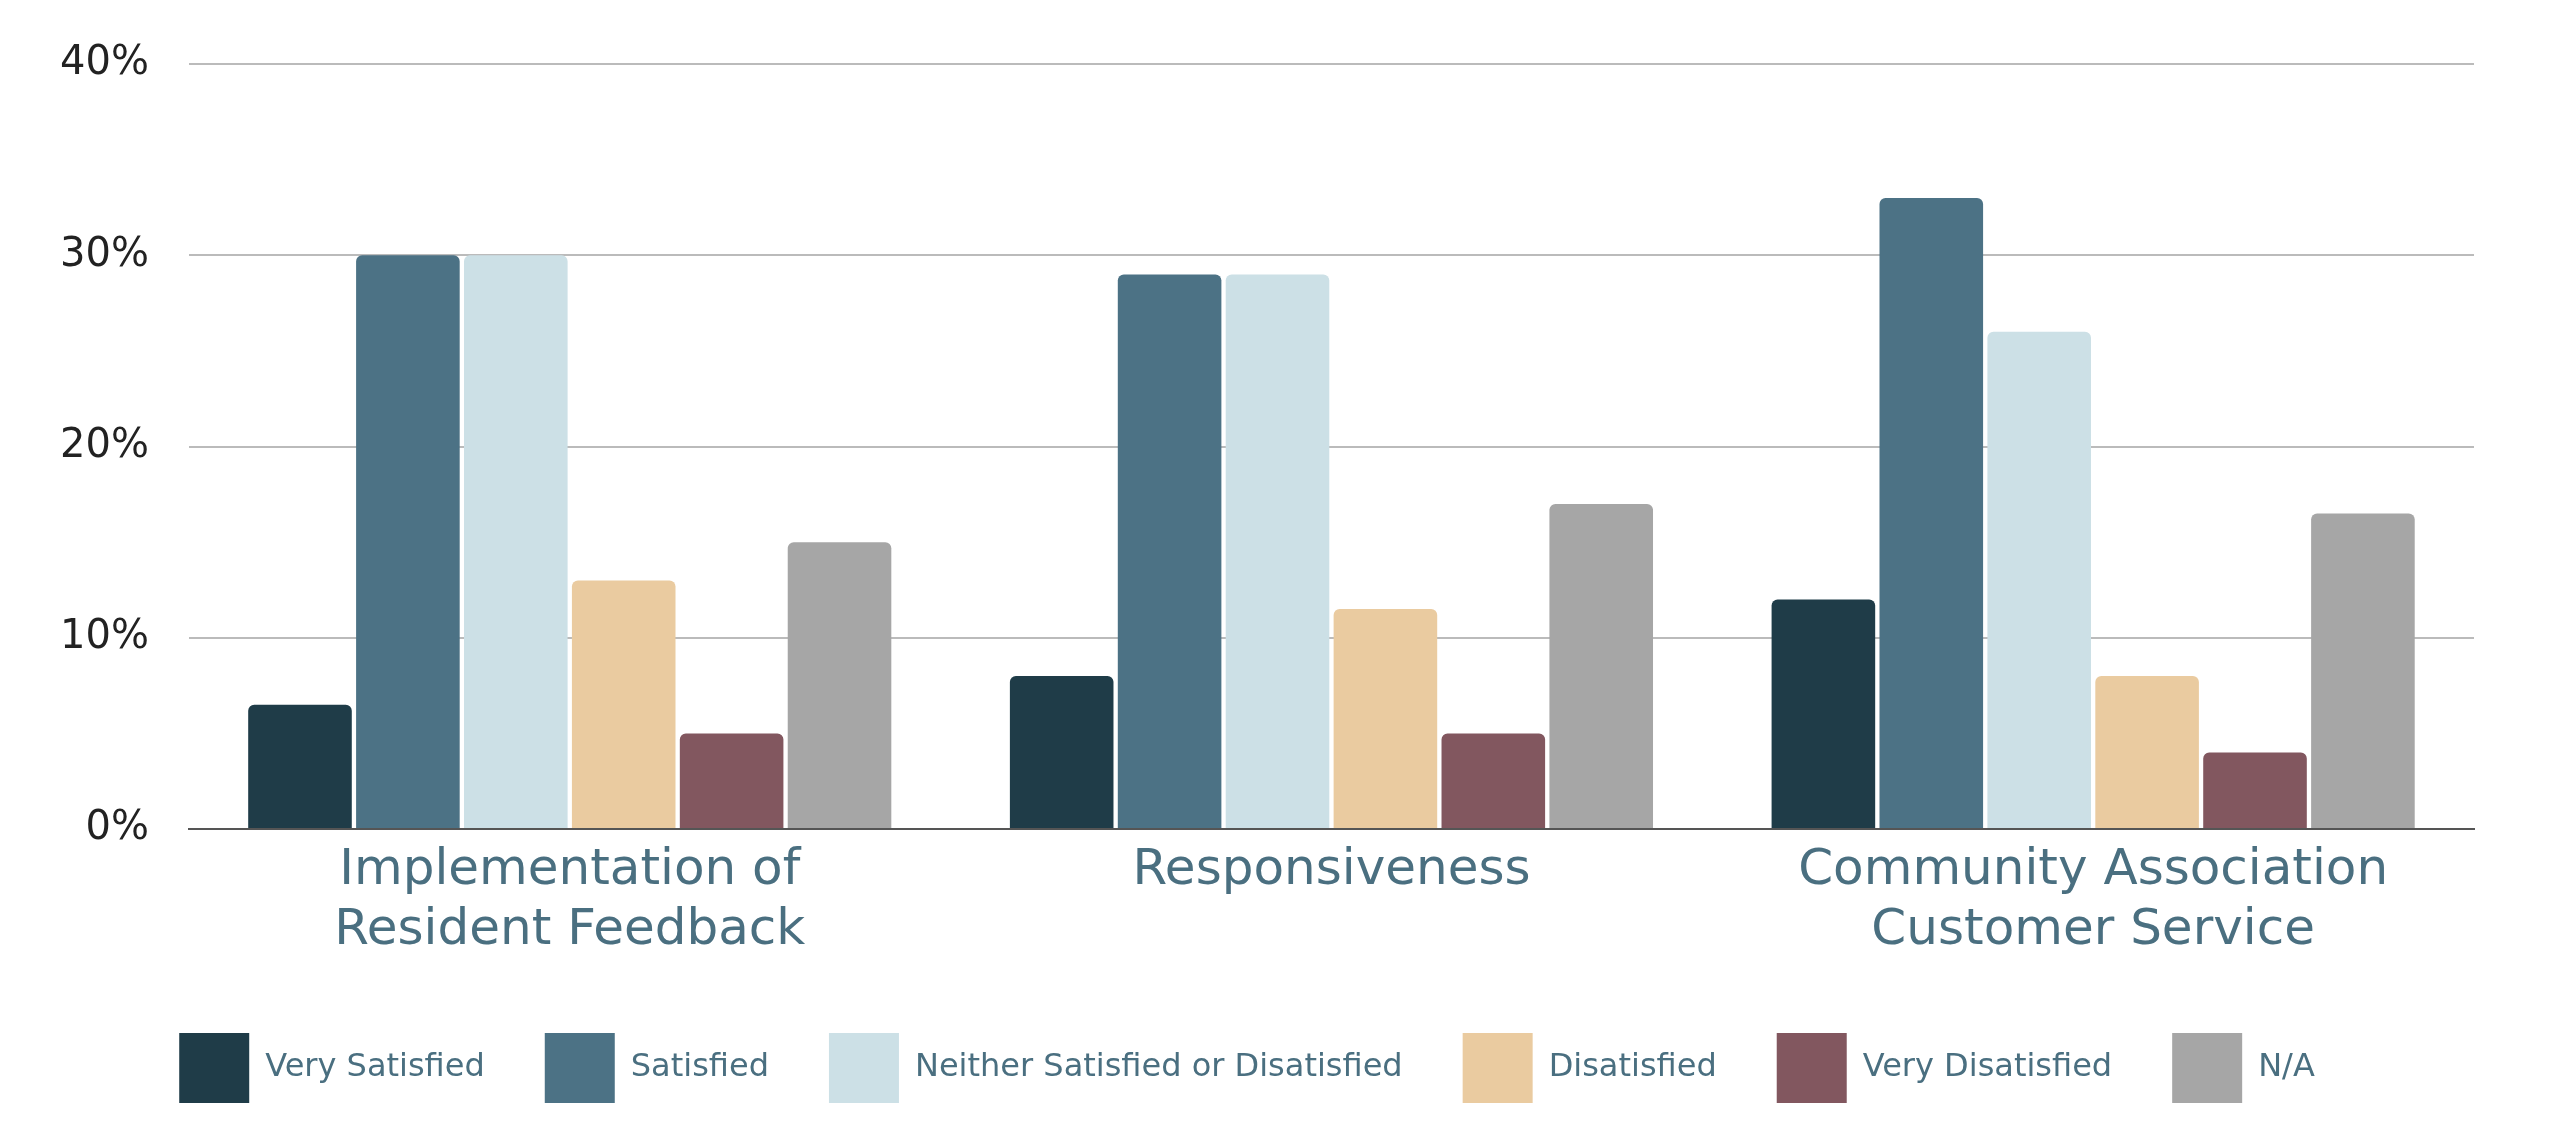  I want to click on legend-label: Very Disatisfied, so click(1987, 1065).